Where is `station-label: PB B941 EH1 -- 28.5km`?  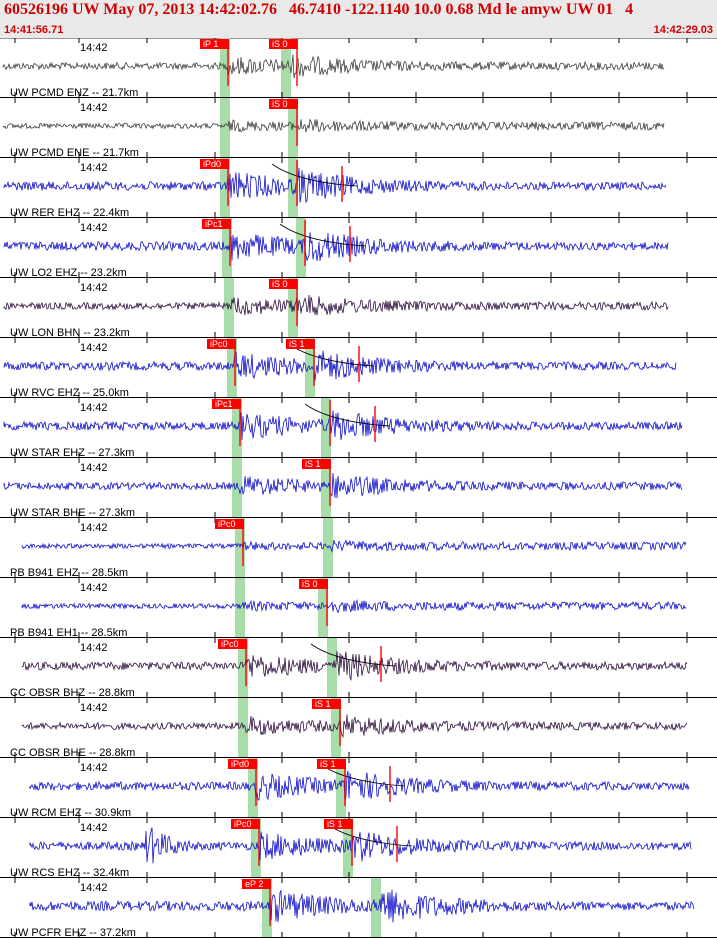
station-label: PB B941 EH1 -- 28.5km is located at coordinates (68, 633).